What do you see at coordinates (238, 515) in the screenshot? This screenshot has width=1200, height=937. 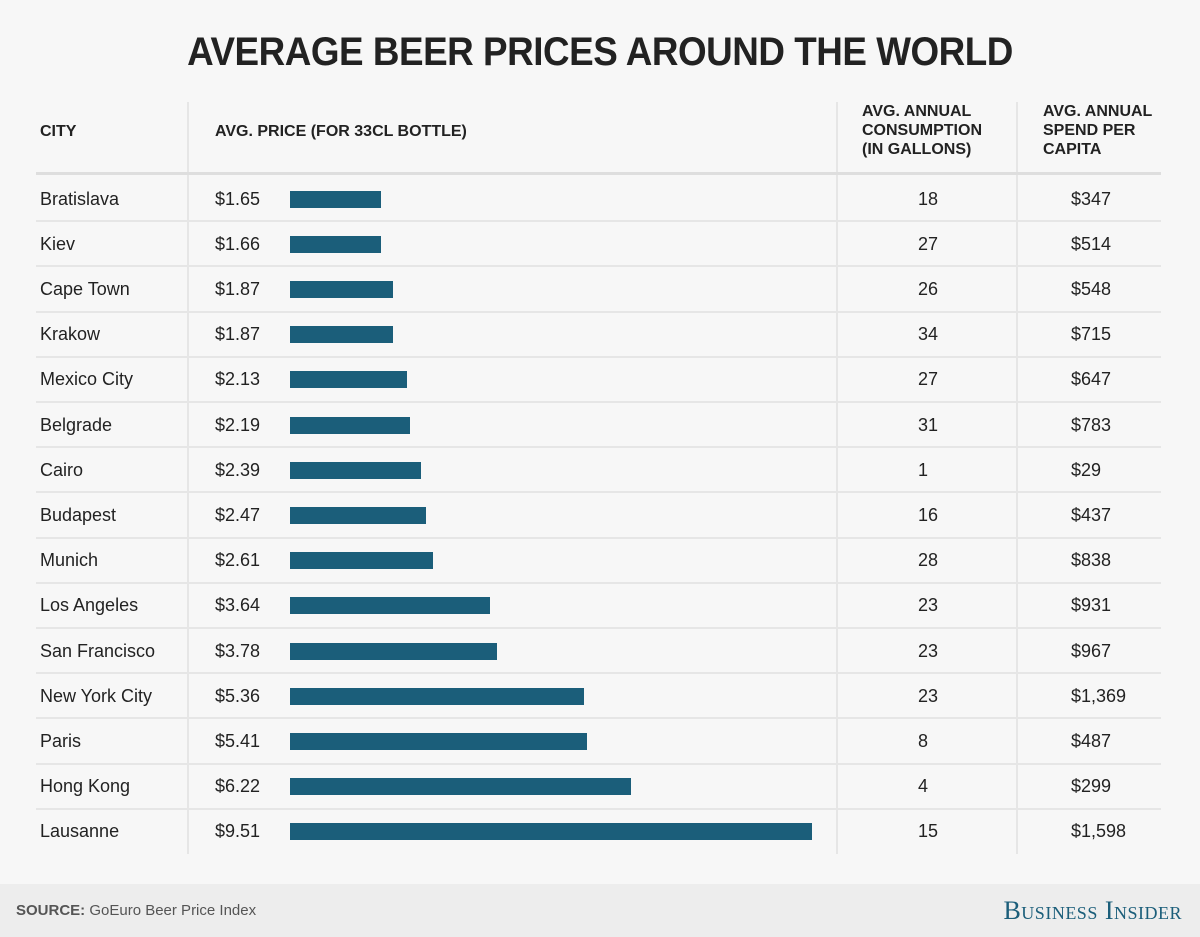 I see `price-label: $2.47` at bounding box center [238, 515].